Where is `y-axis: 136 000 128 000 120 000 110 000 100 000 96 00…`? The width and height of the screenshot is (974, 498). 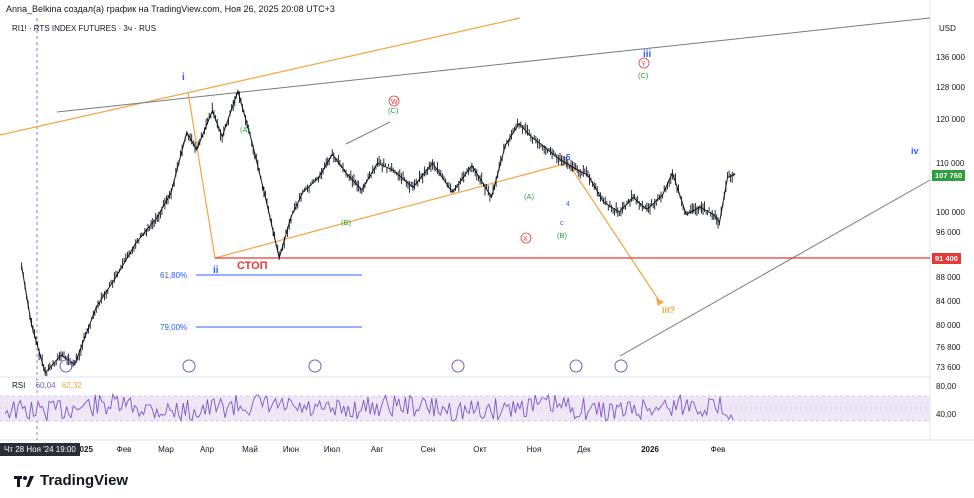 y-axis: 136 000 128 000 120 000 110 000 100 000 96 00… is located at coordinates (950, 236).